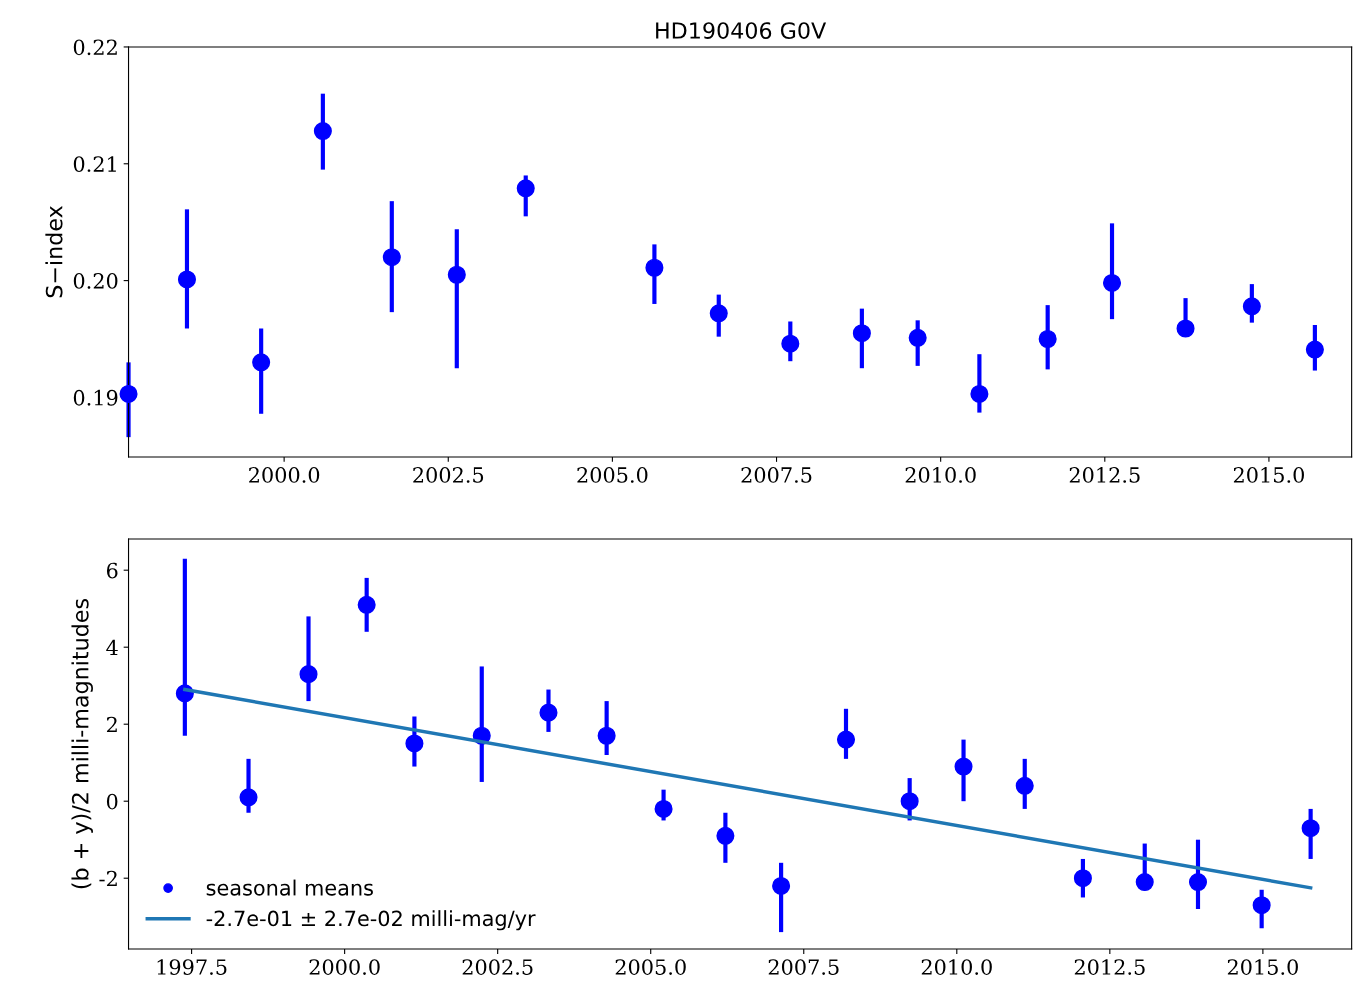 This screenshot has height=999, width=1353. Describe the element at coordinates (371, 920) in the screenshot. I see `legend-label: -2.7e-01 ± 2.7e-02 milli-mag/yr` at that location.